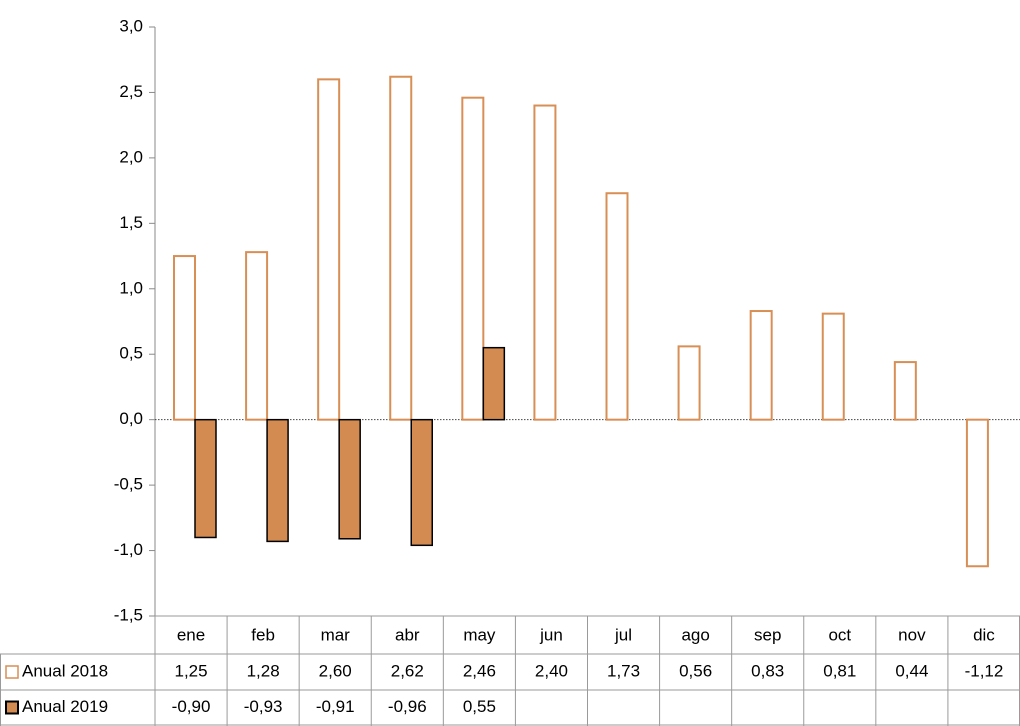 This screenshot has height=726, width=1020. Describe the element at coordinates (551, 670) in the screenshot. I see `table-value: 2,40` at that location.